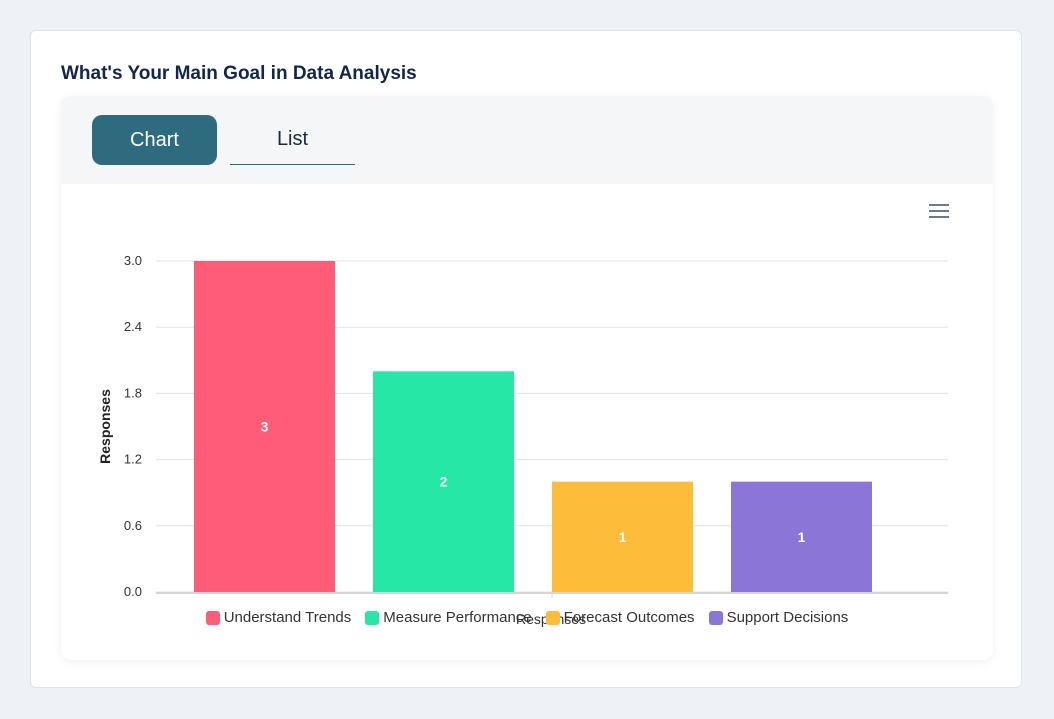 Image resolution: width=1054 pixels, height=719 pixels. Describe the element at coordinates (133, 591) in the screenshot. I see `y-tick-label: 0.0` at that location.